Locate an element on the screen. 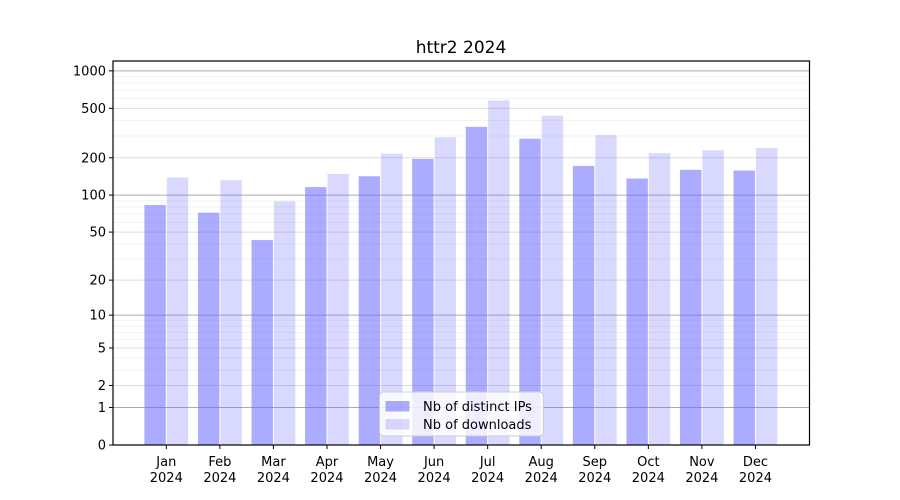 This screenshot has height=500, width=900. x-tick-label-month: Nov is located at coordinates (702, 462).